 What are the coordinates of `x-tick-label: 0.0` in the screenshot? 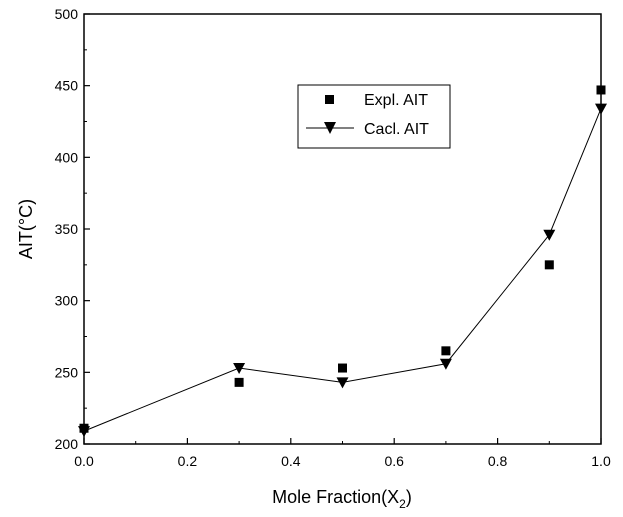 It's located at (84, 461).